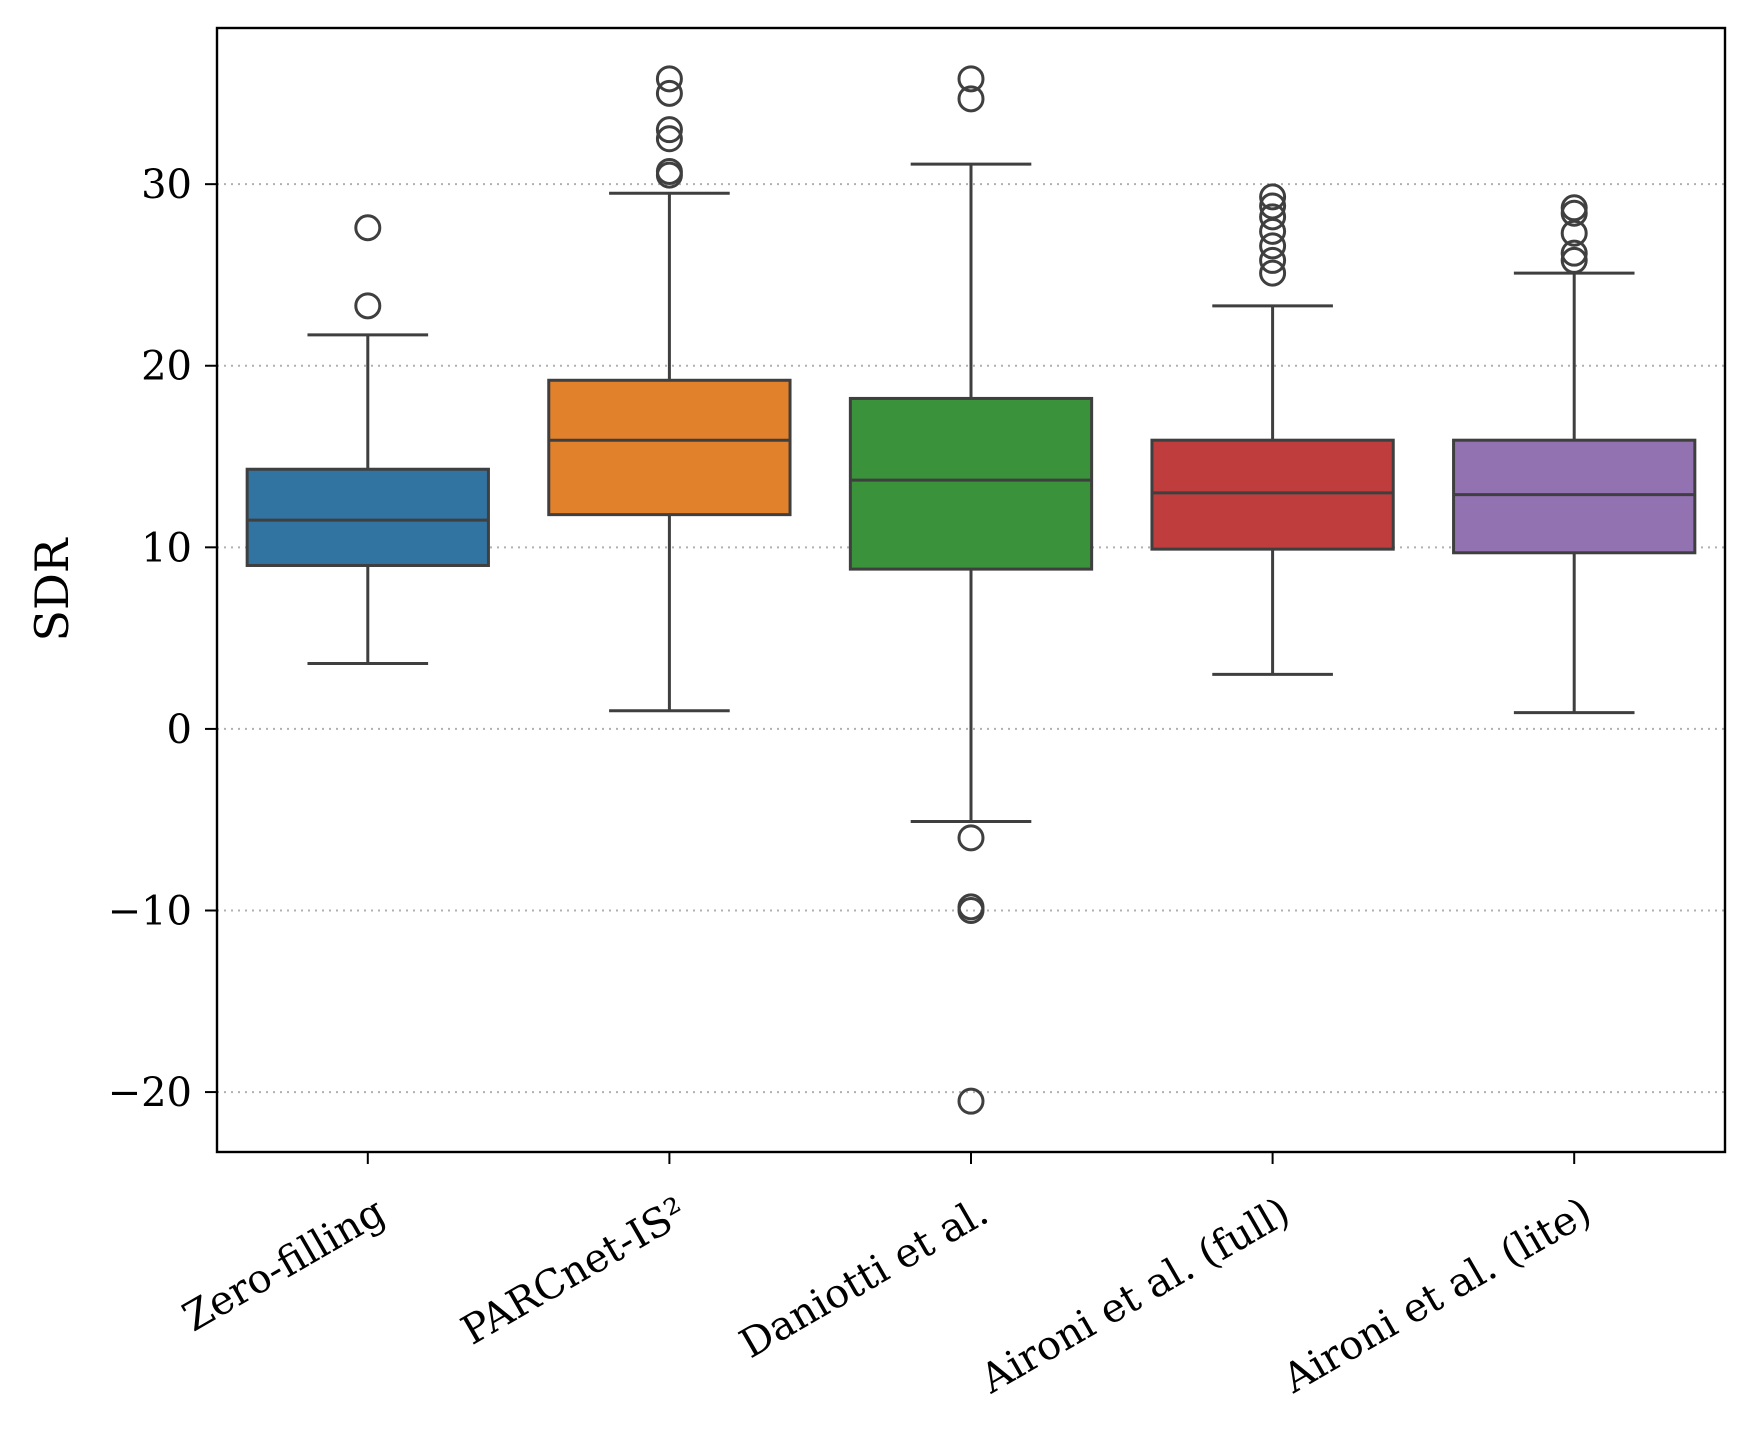 This screenshot has width=1763, height=1434. I want to click on y-axis-ticks: −20 −10 0 10 20 30, so click(162, 639).